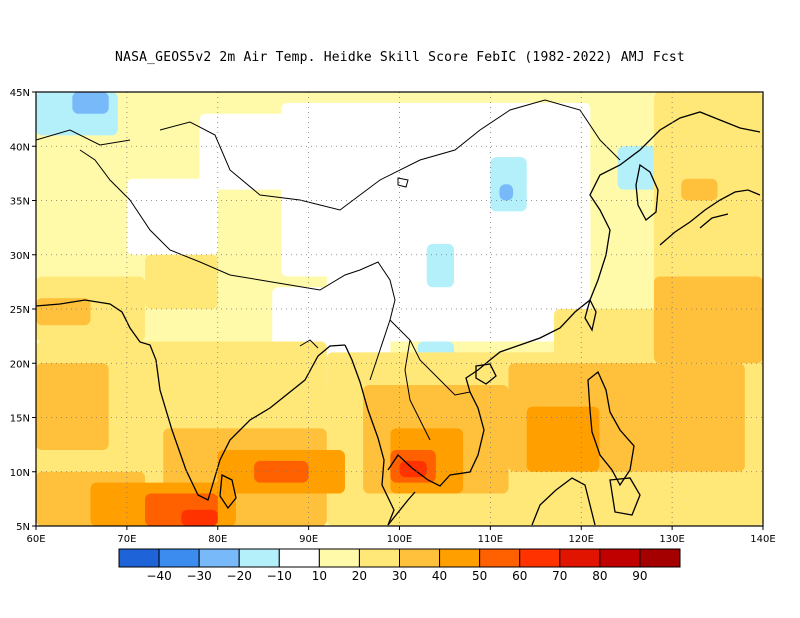 The height and width of the screenshot is (618, 800). I want to click on colorbar: −40 −30 −20 −10 10 20 30 40 50 60 70 80 90, so click(399, 565).